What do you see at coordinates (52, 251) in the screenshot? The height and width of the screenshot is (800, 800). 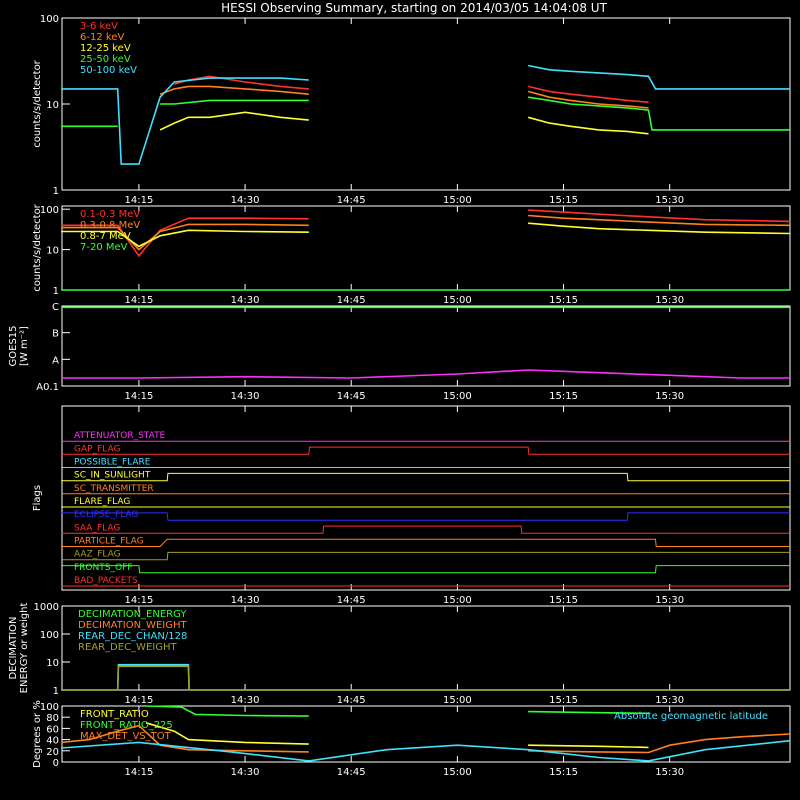 I see `y-tick-label: 10` at bounding box center [52, 251].